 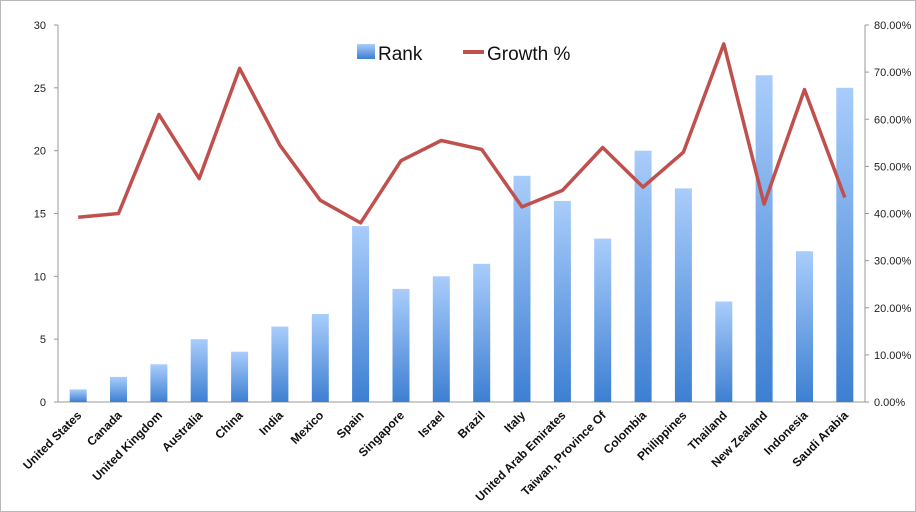 What do you see at coordinates (893, 356) in the screenshot?
I see `right-tick-label: 10.00%` at bounding box center [893, 356].